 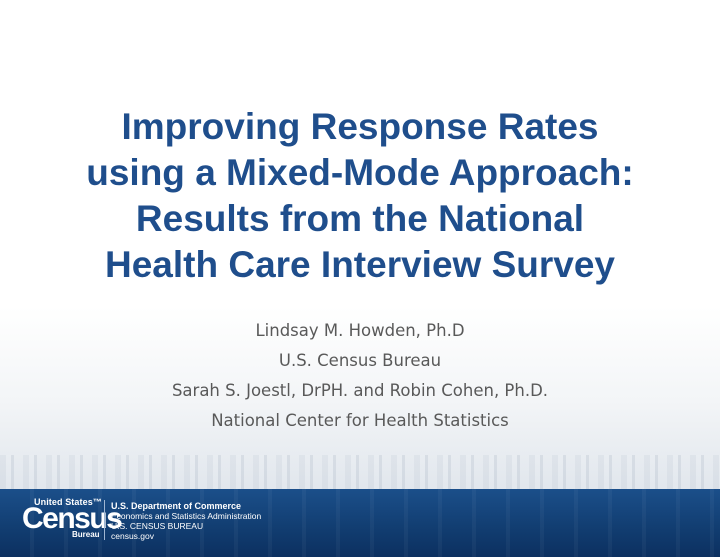 I want to click on title-line-3: Results from the National, so click(x=360, y=218).